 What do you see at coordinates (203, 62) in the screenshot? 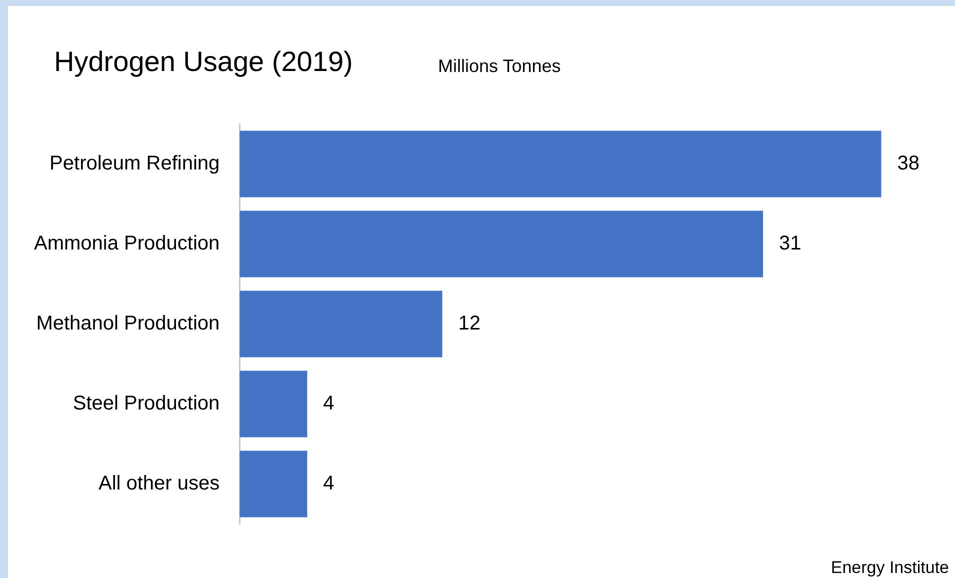
I see `chart-title: Hydrogen Usage (2019)` at bounding box center [203, 62].